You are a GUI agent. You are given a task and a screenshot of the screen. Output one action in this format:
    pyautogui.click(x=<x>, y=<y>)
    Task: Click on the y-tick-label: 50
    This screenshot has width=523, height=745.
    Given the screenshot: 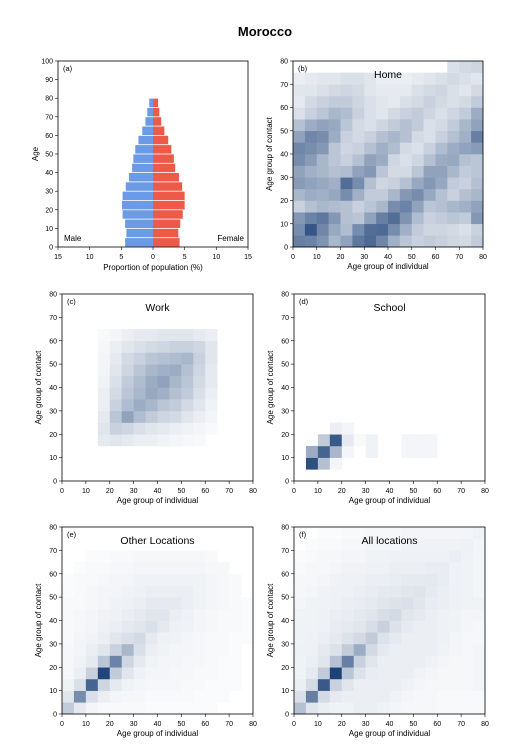 What is the action you would take?
    pyautogui.click(x=284, y=131)
    